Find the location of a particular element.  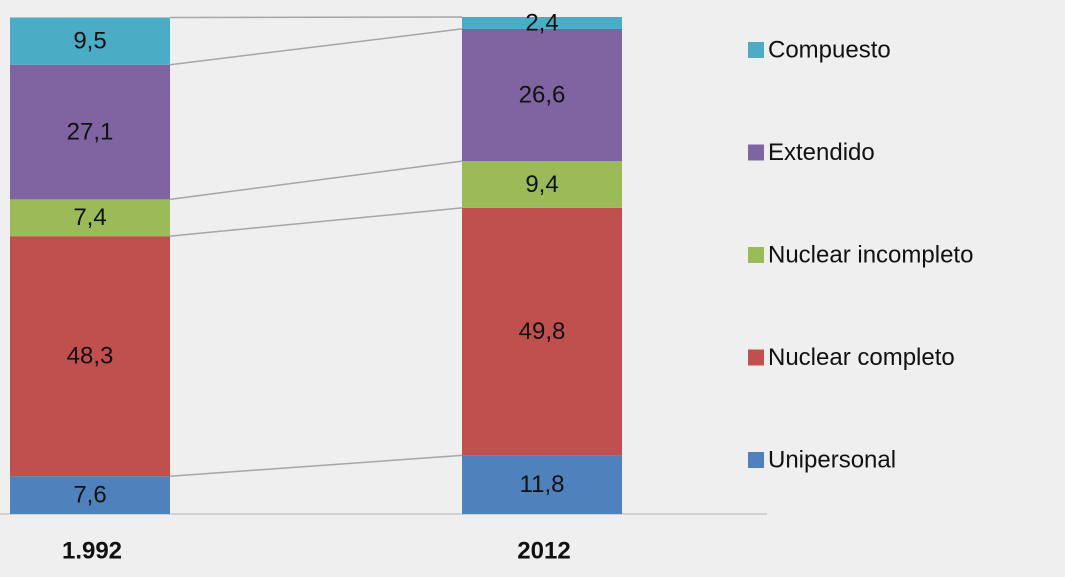

value-label: 2,4 is located at coordinates (541, 22).